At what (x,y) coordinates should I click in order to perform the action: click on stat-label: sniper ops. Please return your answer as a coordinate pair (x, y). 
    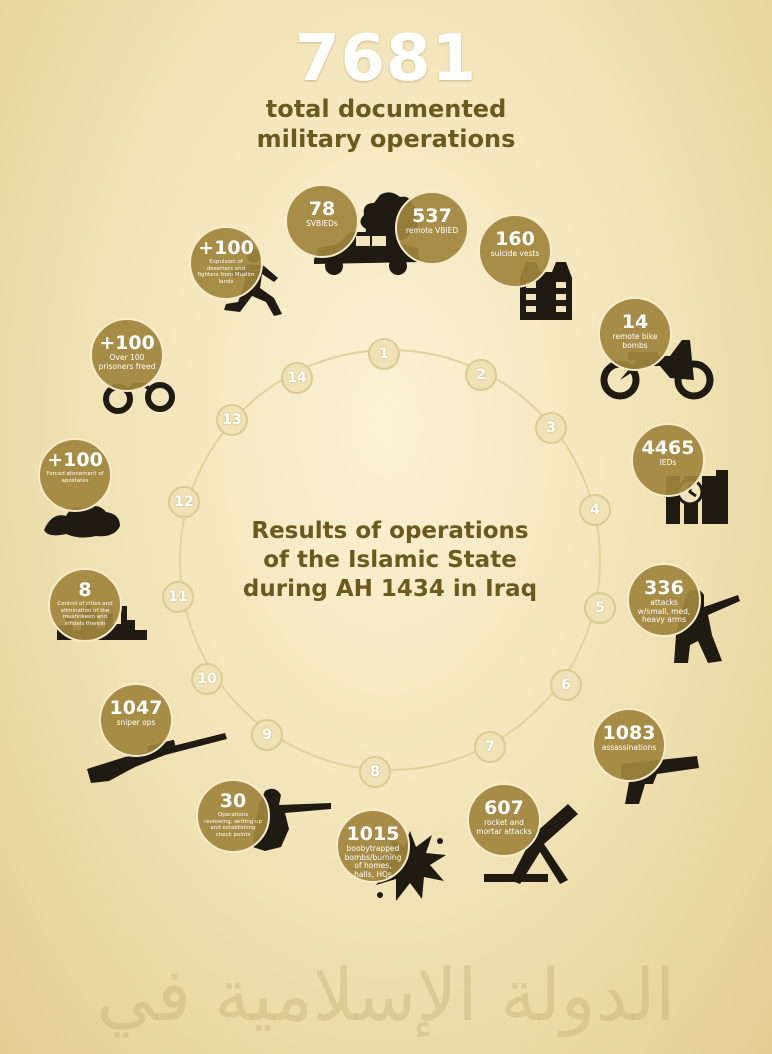
    Looking at the image, I should click on (136, 722).